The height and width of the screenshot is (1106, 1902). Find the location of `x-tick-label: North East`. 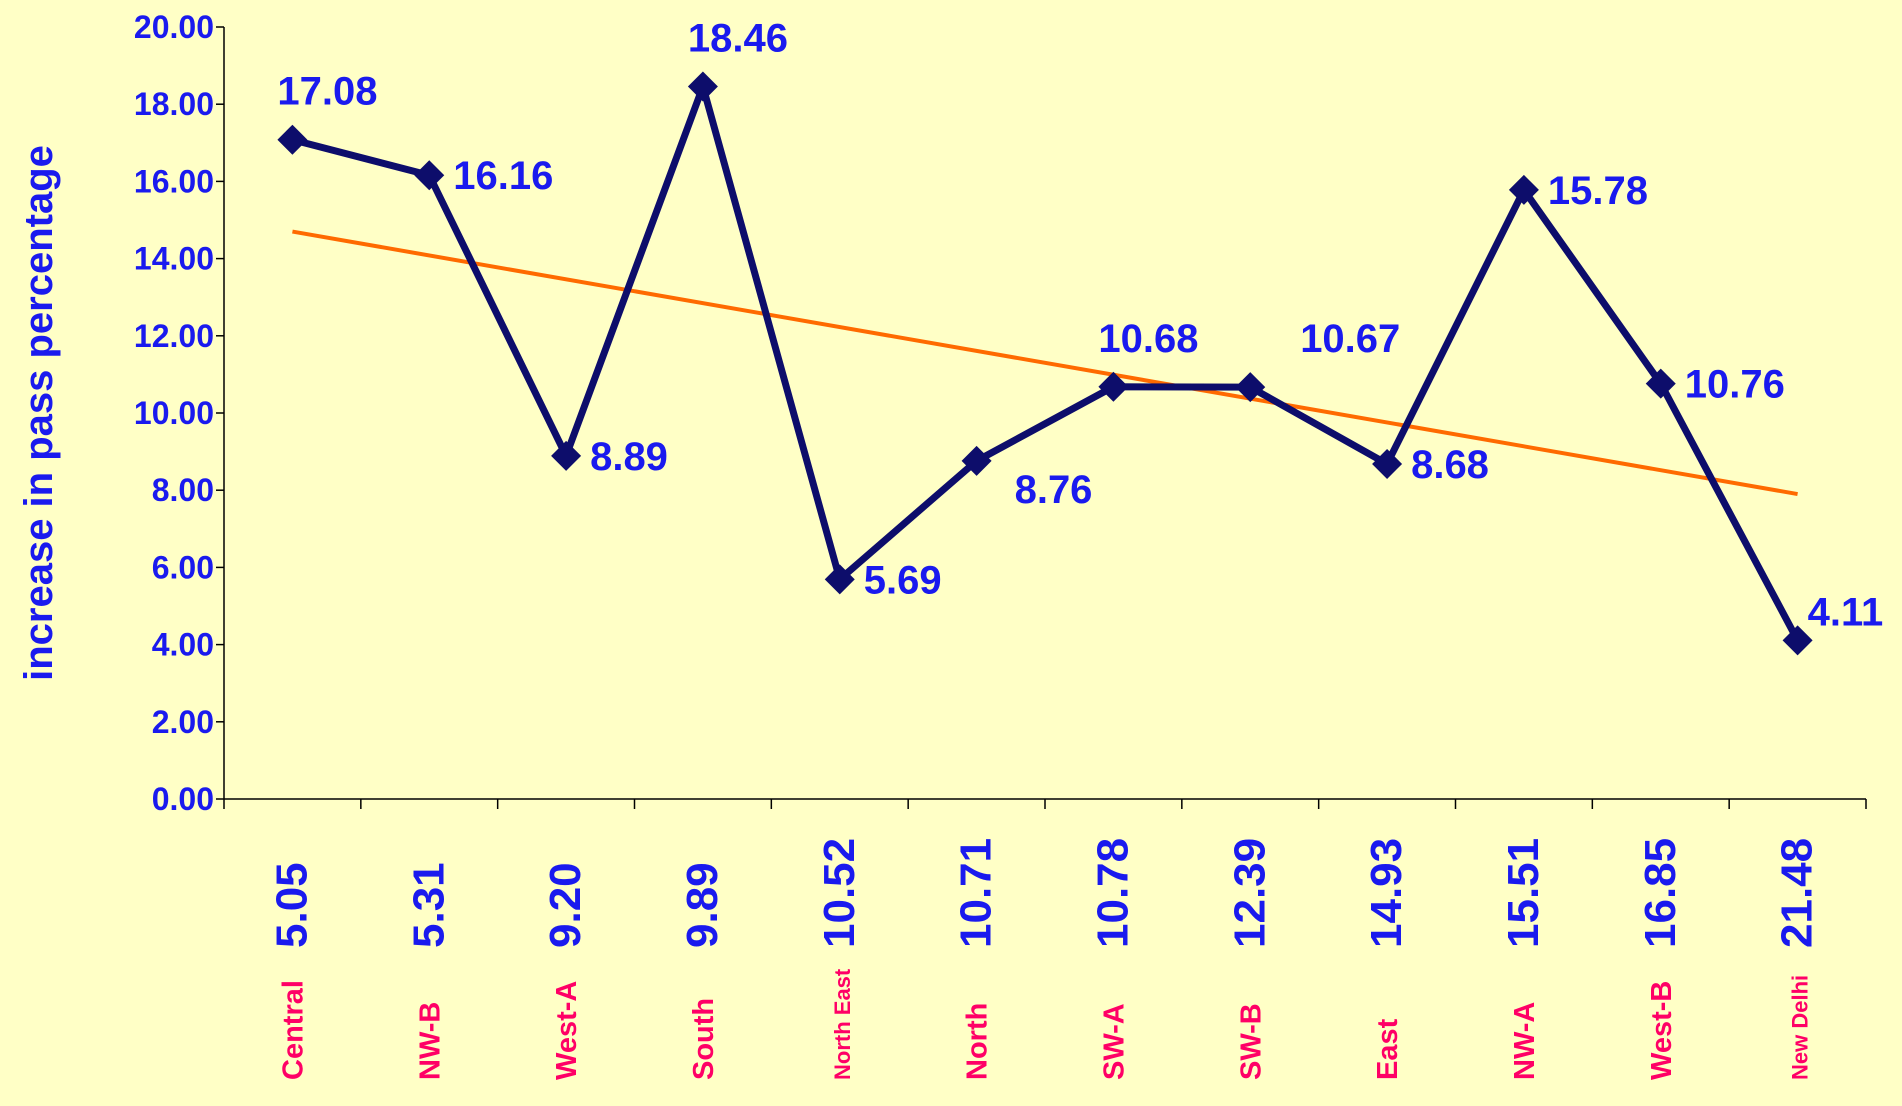

x-tick-label: North East is located at coordinates (842, 1024).